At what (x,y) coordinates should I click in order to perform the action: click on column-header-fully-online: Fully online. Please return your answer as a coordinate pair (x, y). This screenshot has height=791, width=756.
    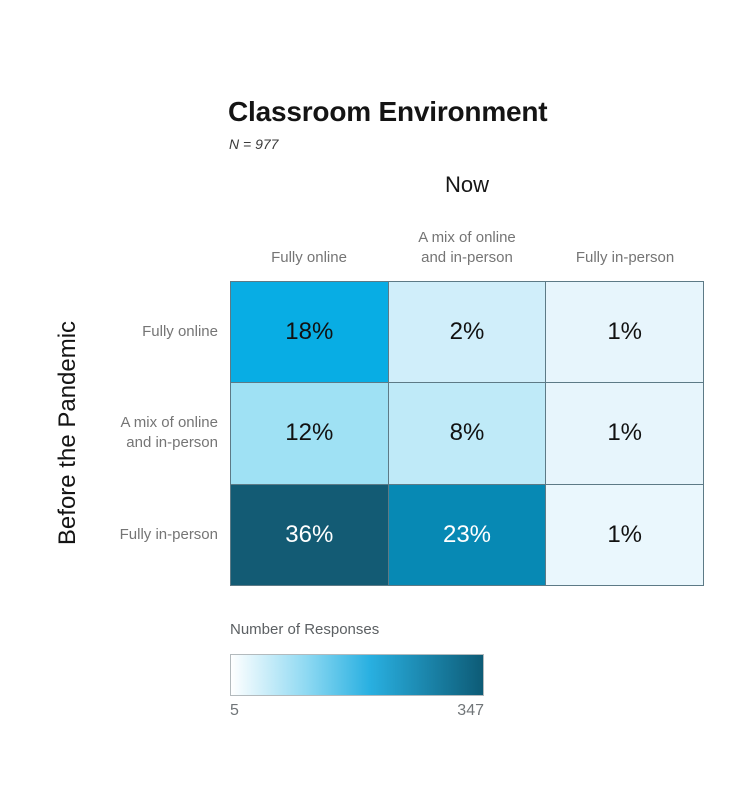
    Looking at the image, I should click on (309, 257).